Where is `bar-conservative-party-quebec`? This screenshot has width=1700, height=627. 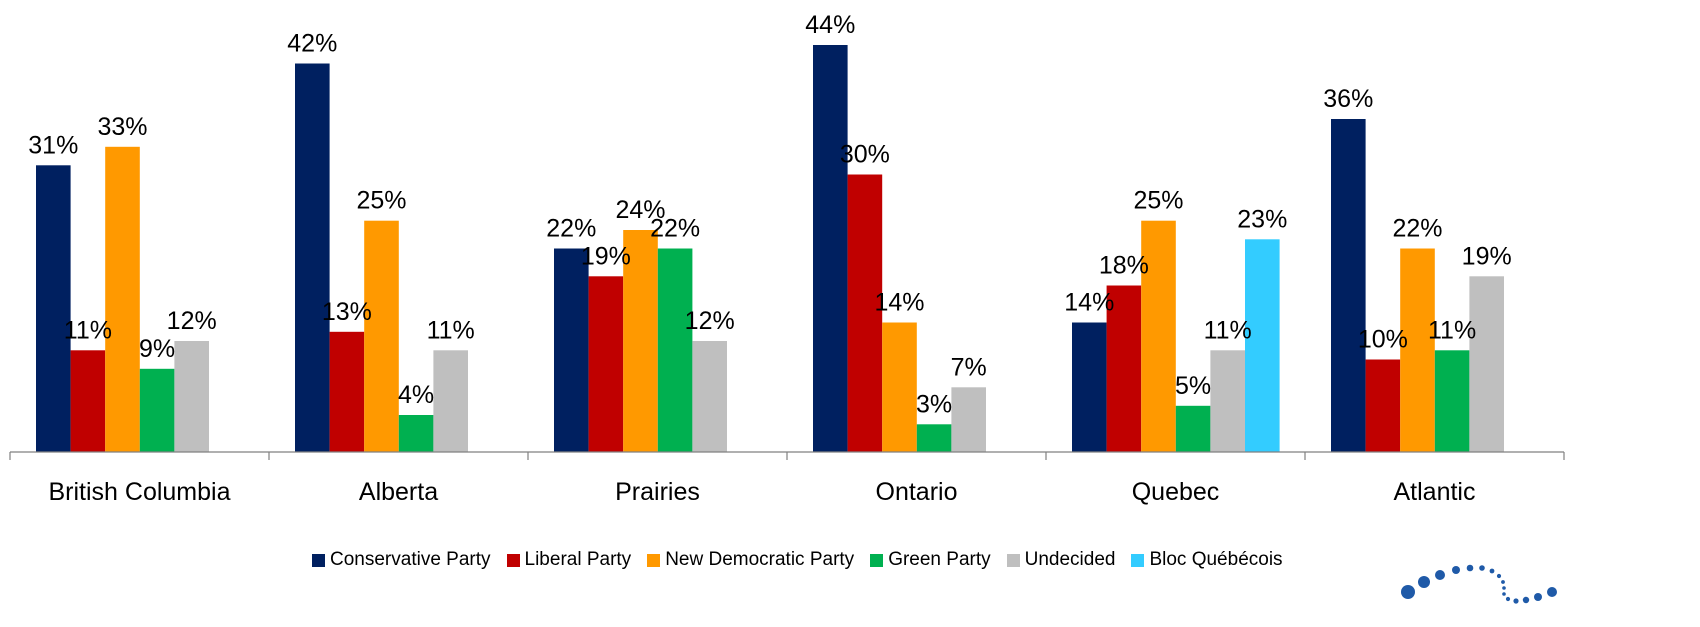
bar-conservative-party-quebec is located at coordinates (1089, 387).